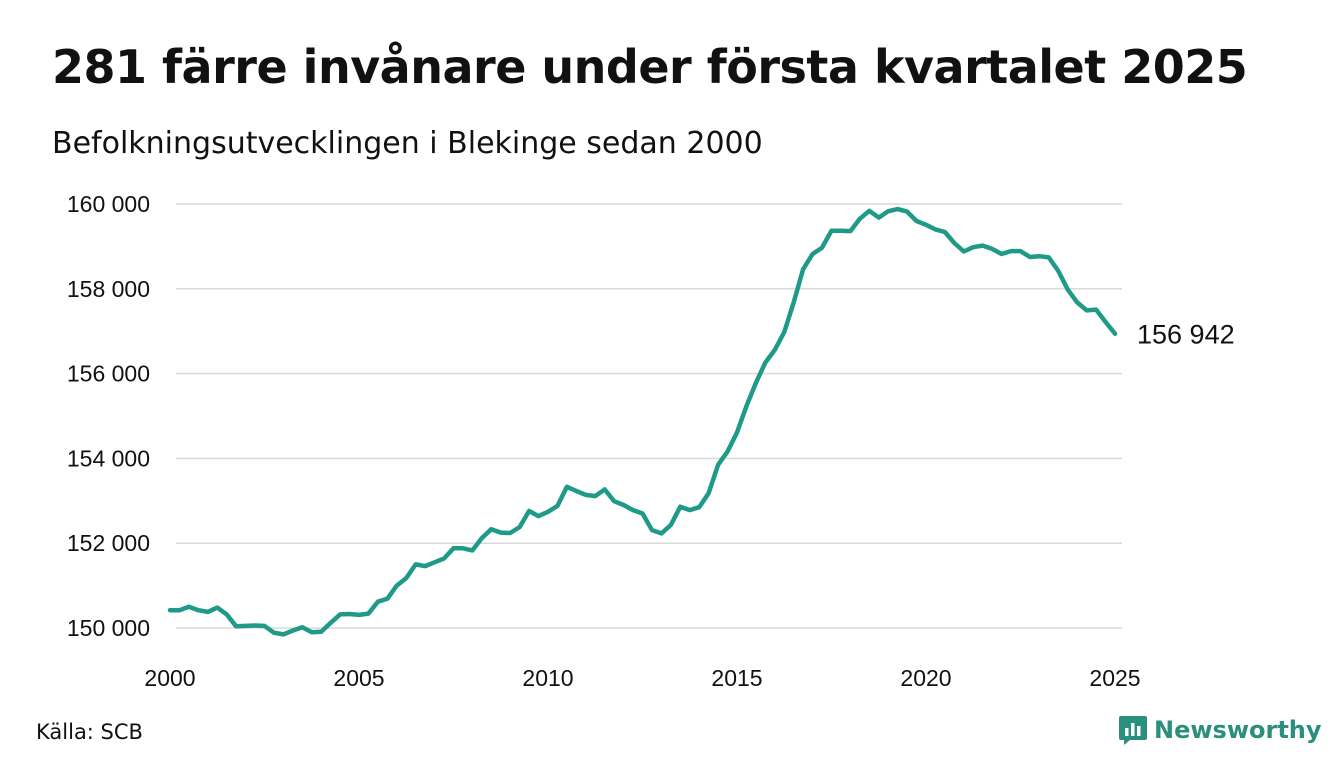  What do you see at coordinates (547, 678) in the screenshot?
I see `x-tick-label: 2010` at bounding box center [547, 678].